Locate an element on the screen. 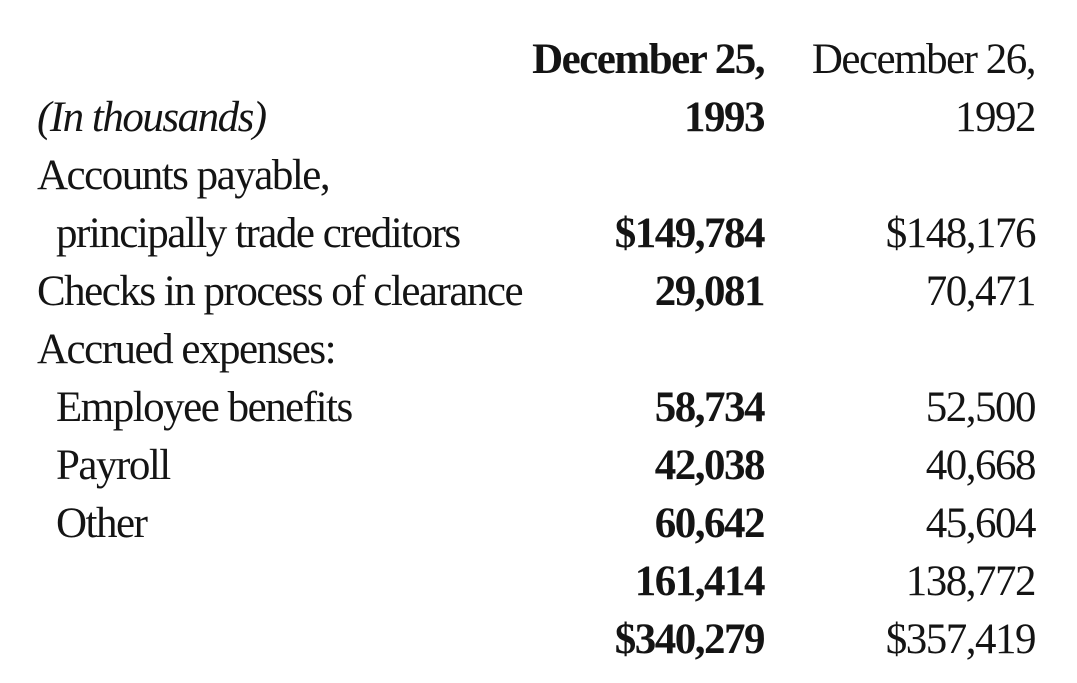  col1-header-line1: December 25, is located at coordinates (648, 59).